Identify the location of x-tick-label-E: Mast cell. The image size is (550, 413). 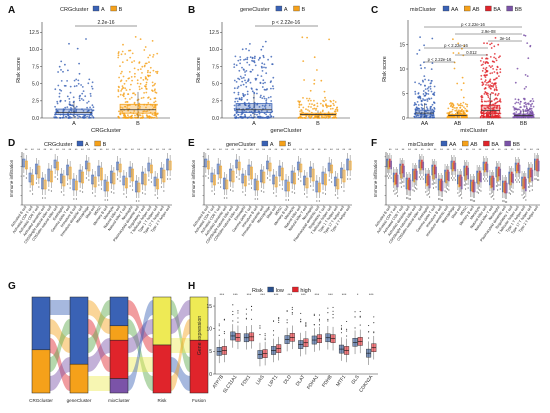
(272, 212).